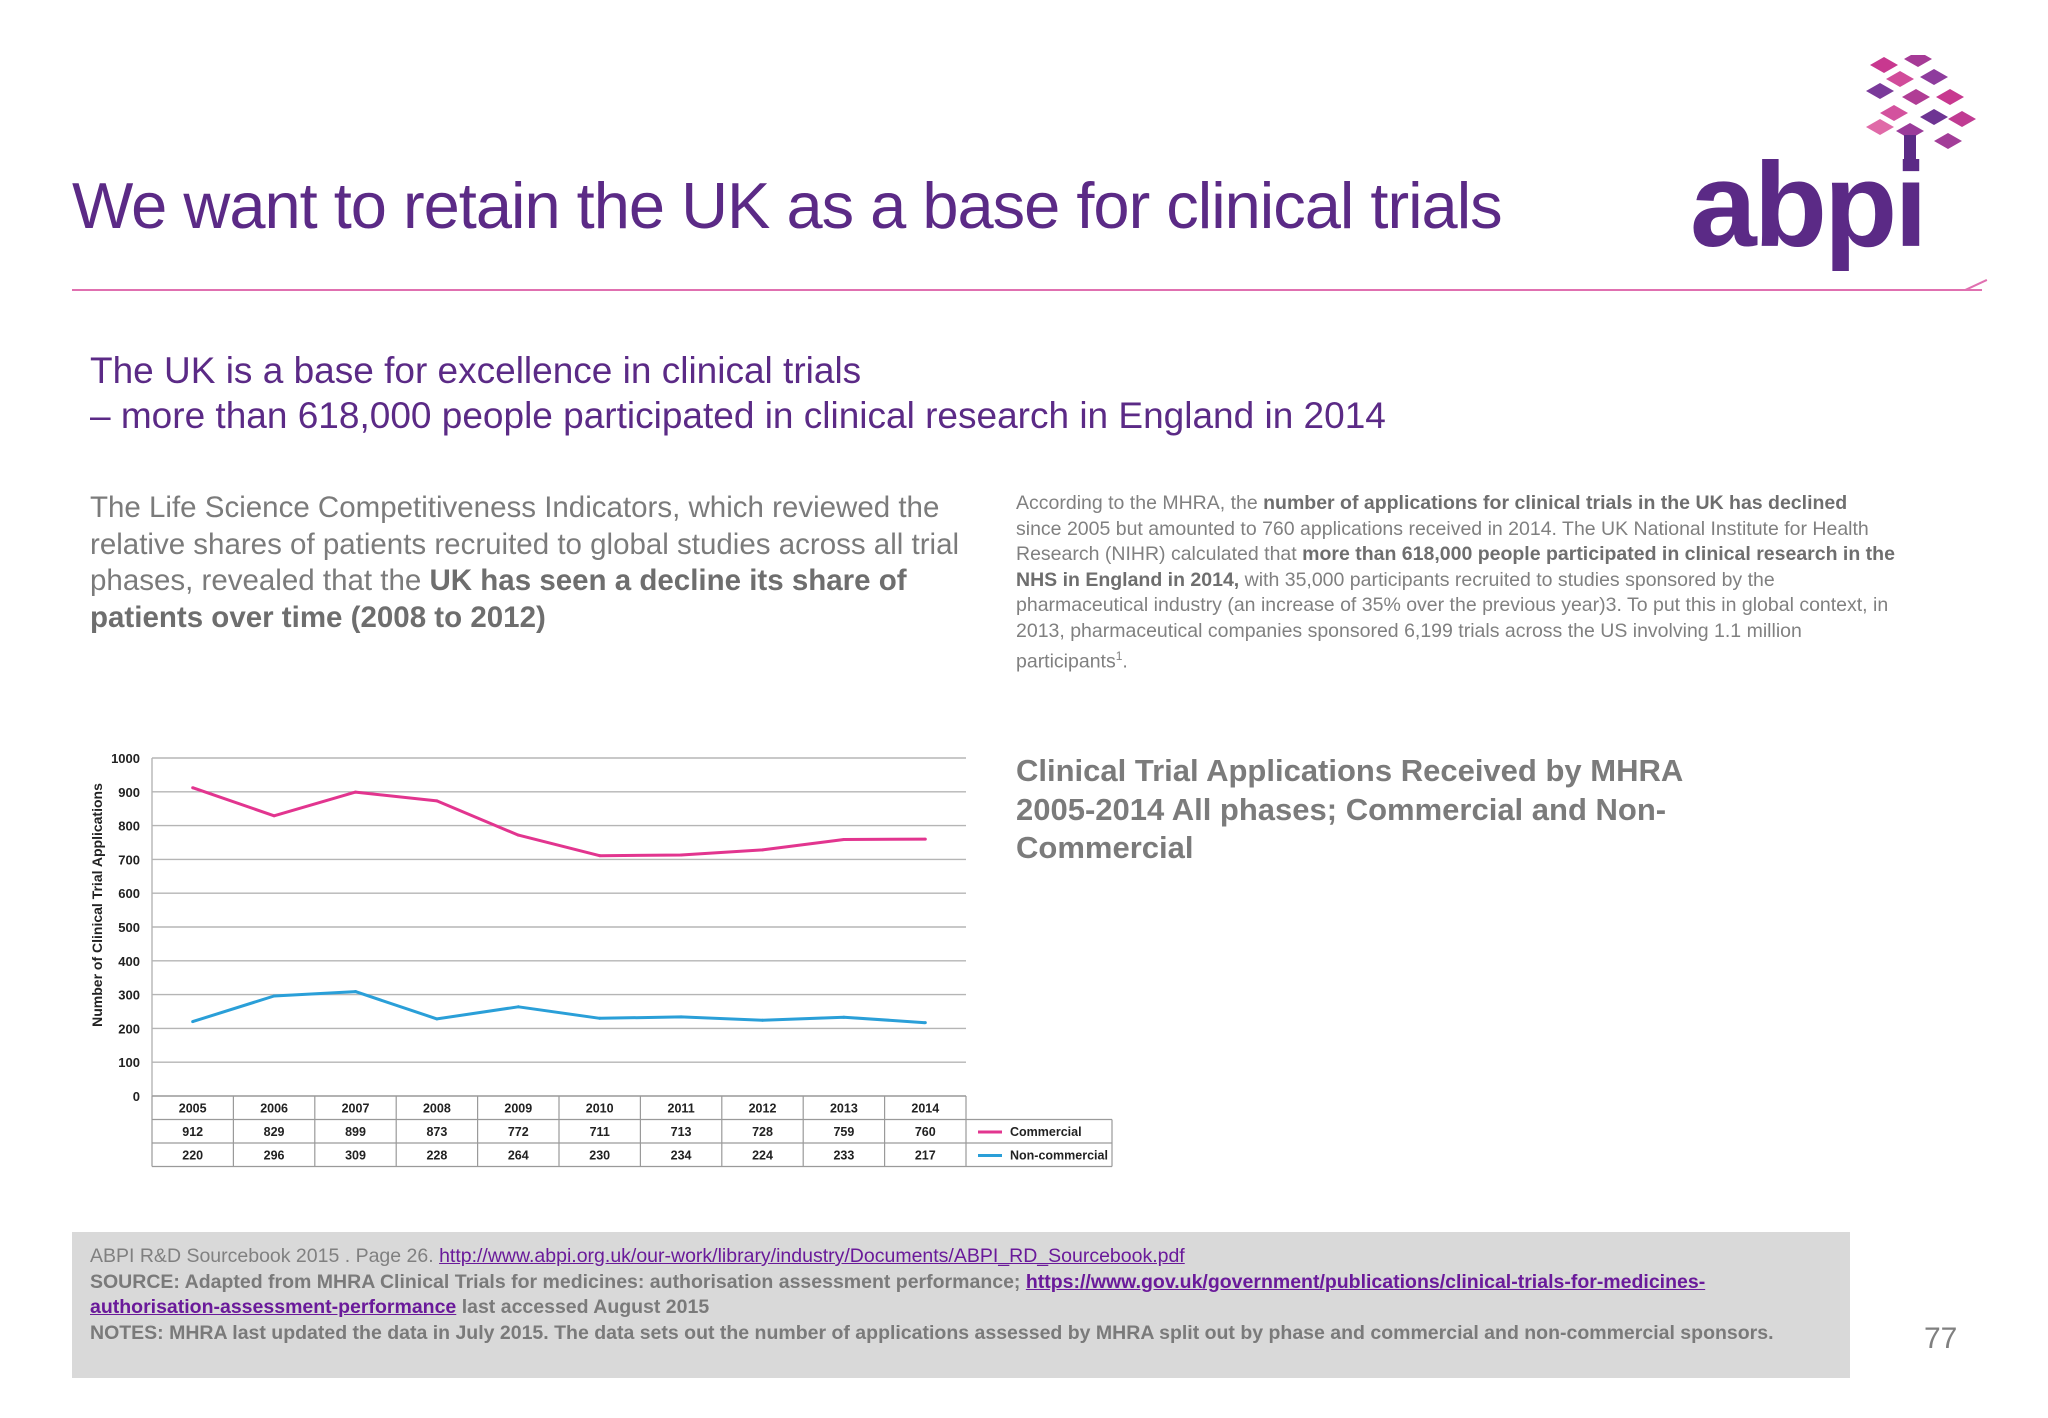  Describe the element at coordinates (129, 826) in the screenshot. I see `y-tick-label: 800` at that location.